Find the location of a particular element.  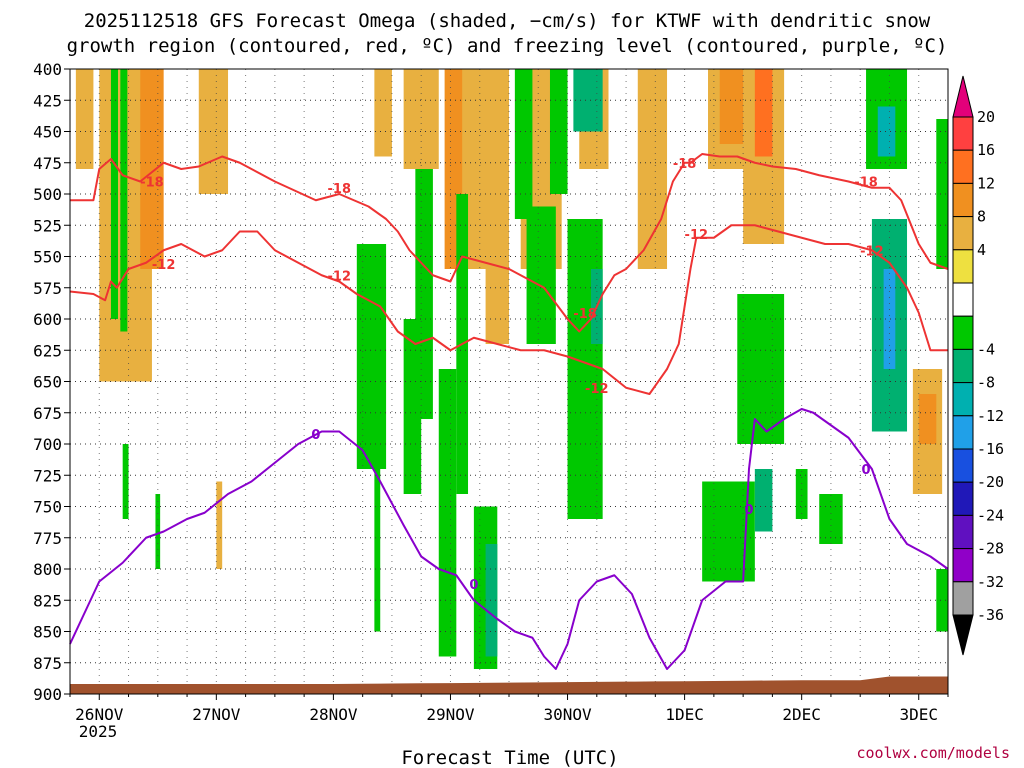

y-tick-label: 625 is located at coordinates (47, 350).